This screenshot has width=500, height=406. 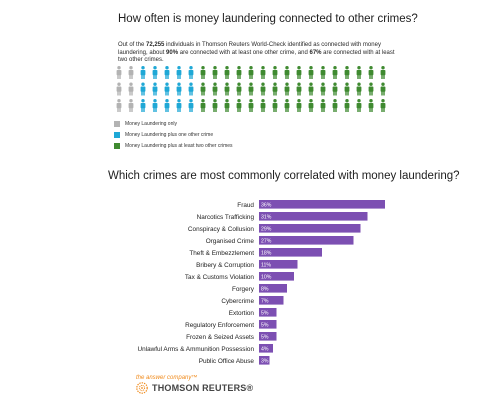 I want to click on legend-item: Money Laundering only, so click(x=173, y=123).